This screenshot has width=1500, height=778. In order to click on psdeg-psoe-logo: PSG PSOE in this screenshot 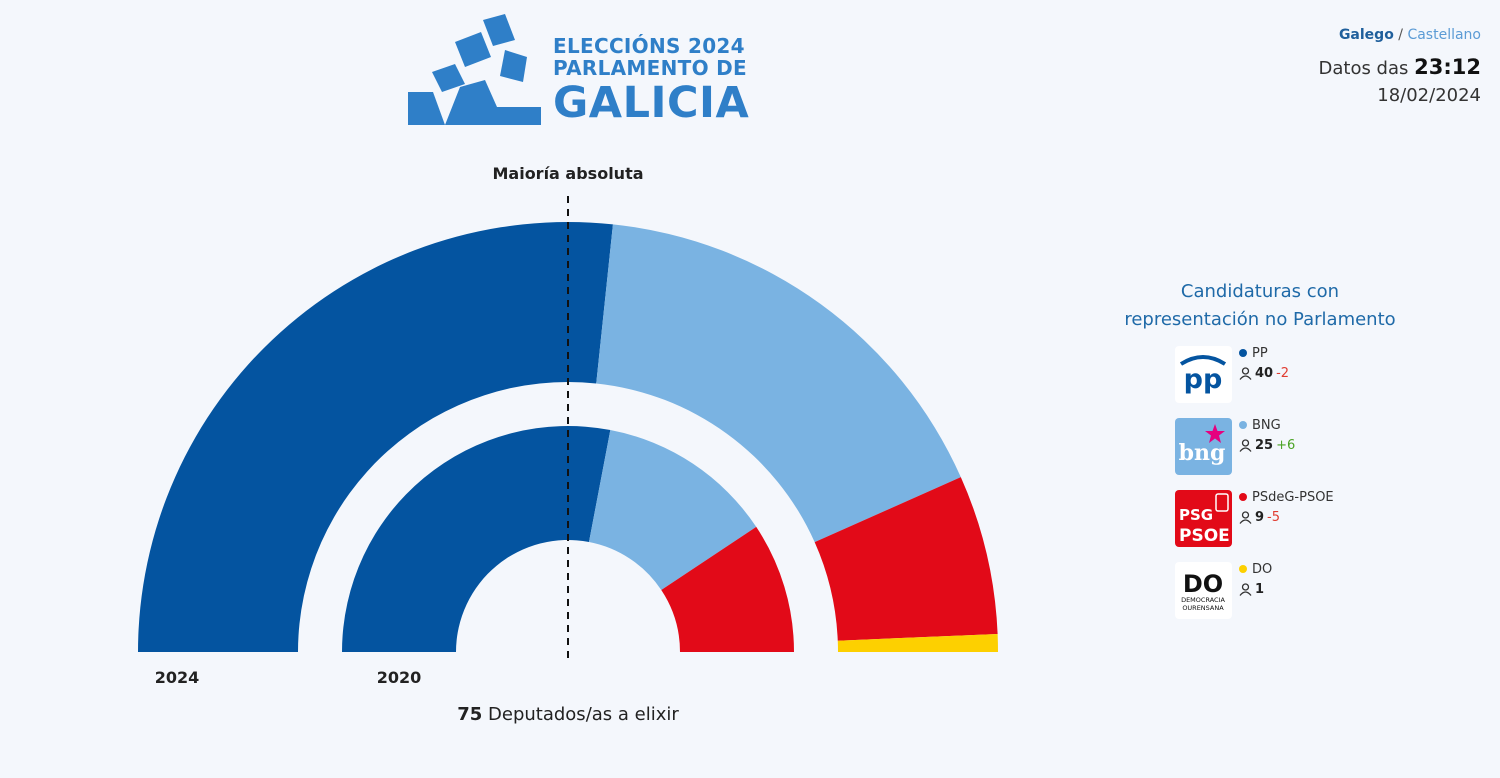, I will do `click(1203, 518)`.